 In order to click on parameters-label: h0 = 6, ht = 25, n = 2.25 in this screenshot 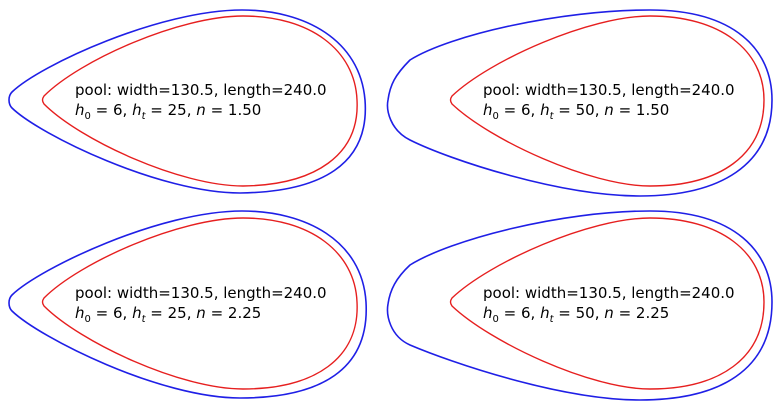, I will do `click(168, 314)`.